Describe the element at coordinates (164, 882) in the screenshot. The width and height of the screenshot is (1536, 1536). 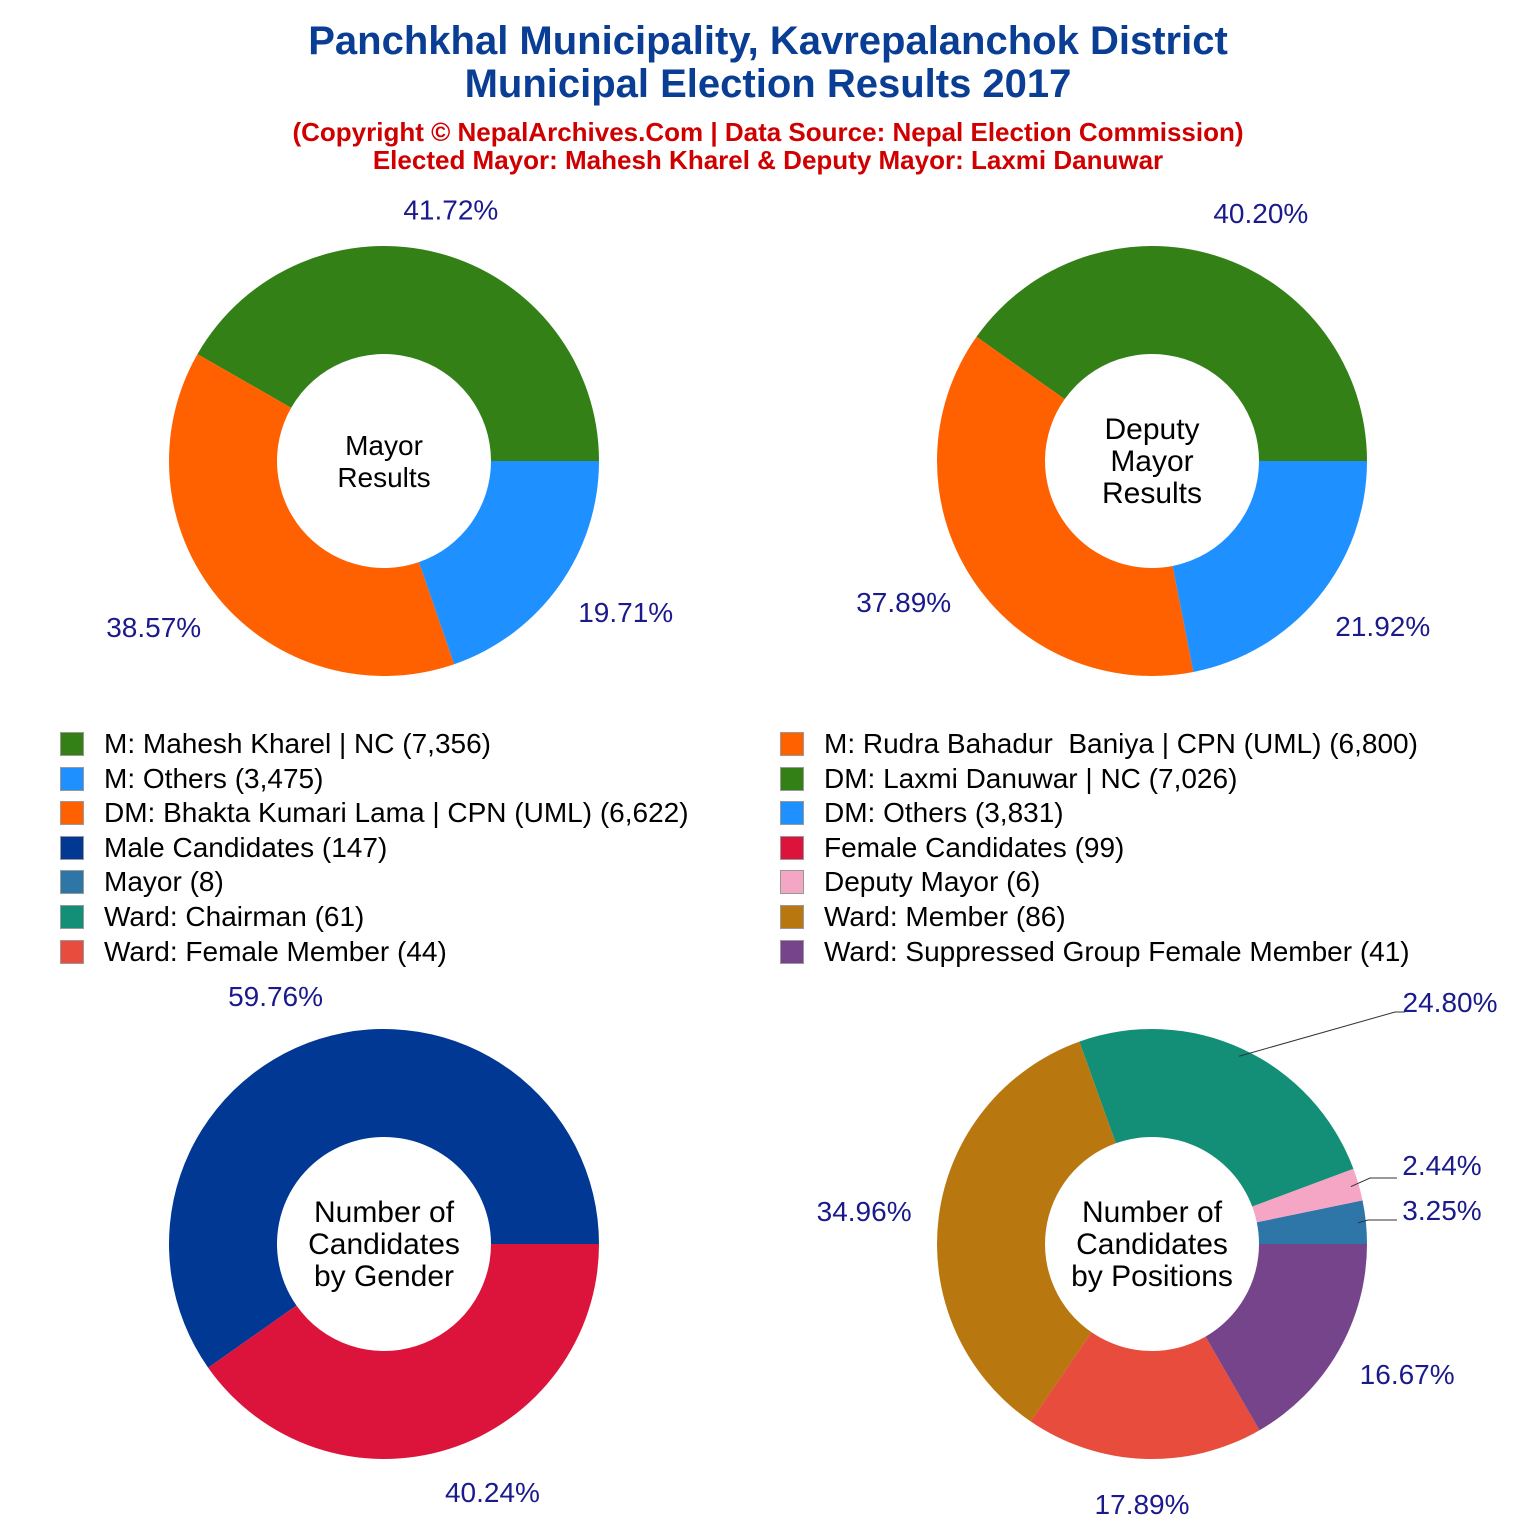
I see `legend-label: Mayor (8)` at that location.